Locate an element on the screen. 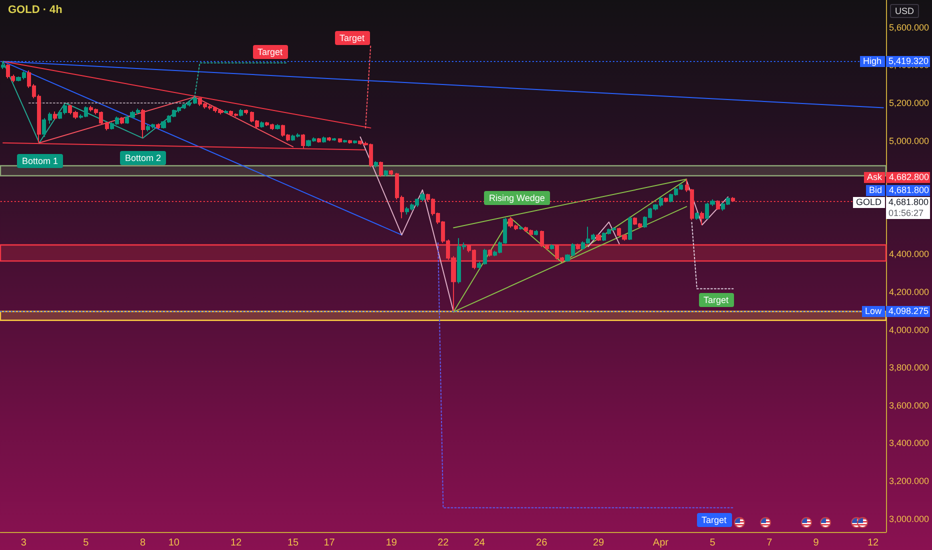  x-tick-label: 29 is located at coordinates (598, 543).